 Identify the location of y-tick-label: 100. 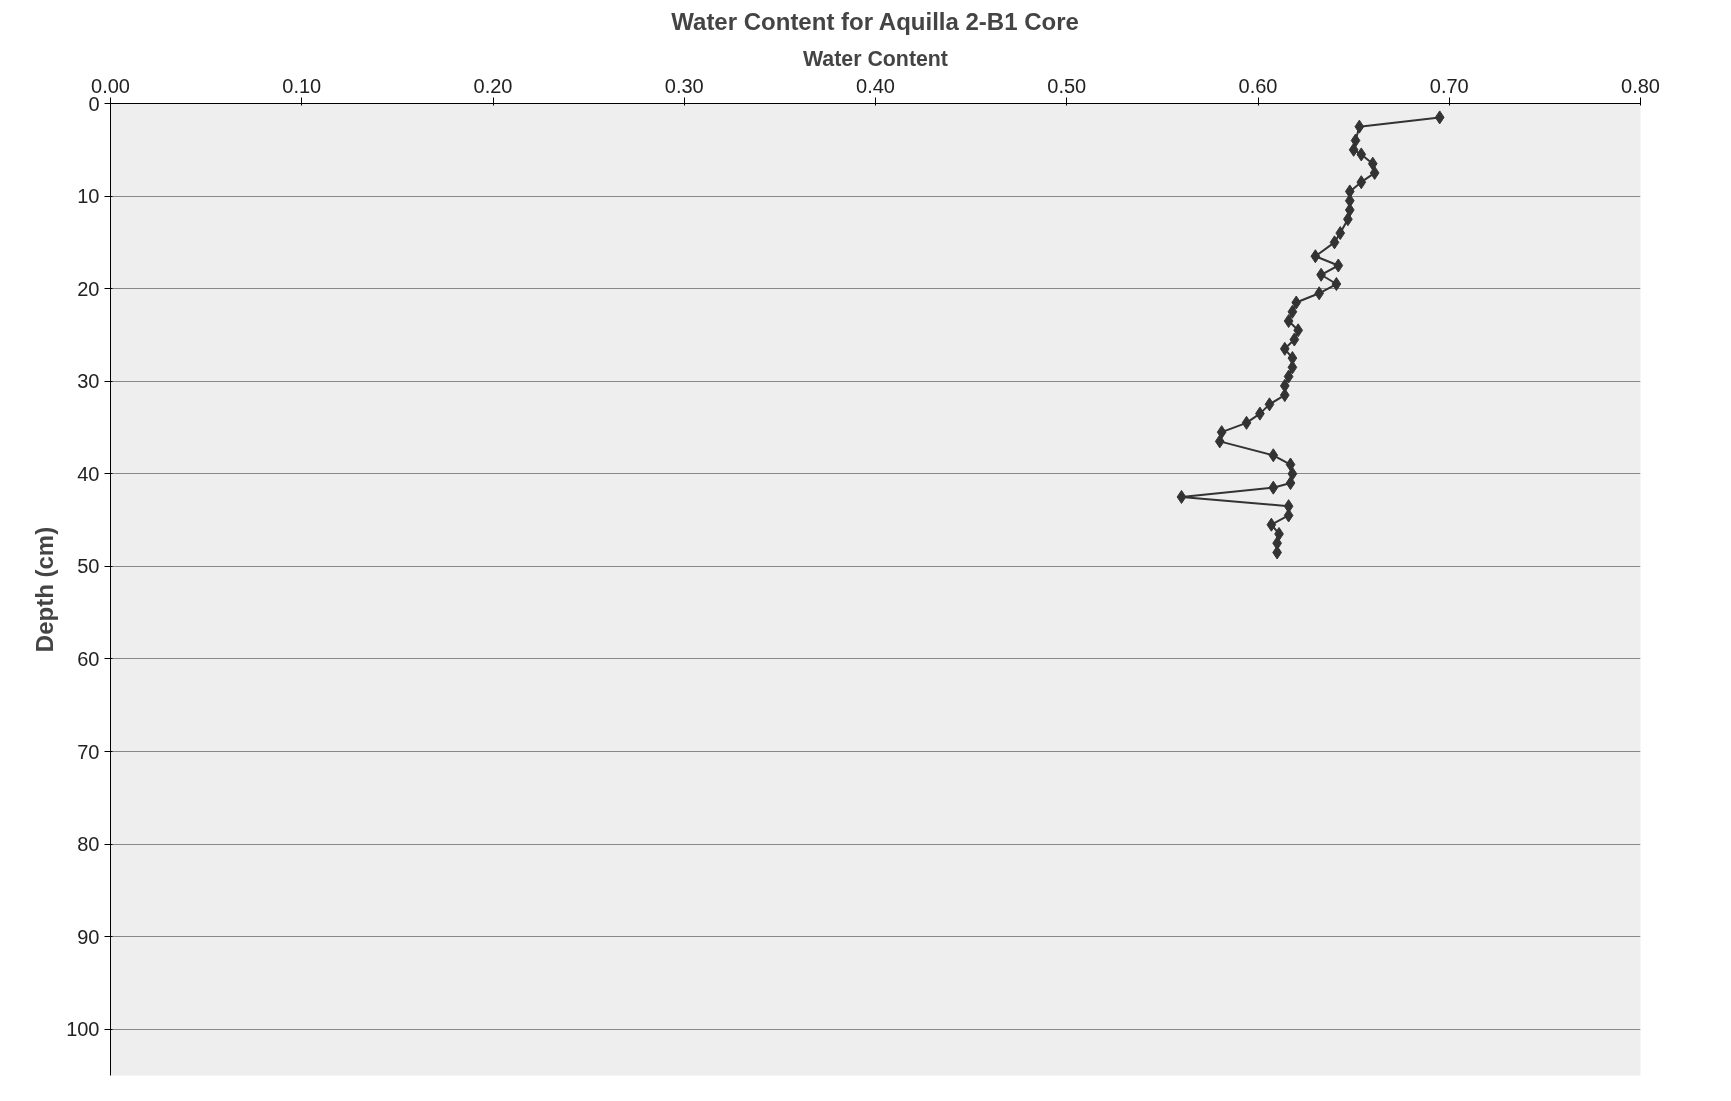
(83, 1029).